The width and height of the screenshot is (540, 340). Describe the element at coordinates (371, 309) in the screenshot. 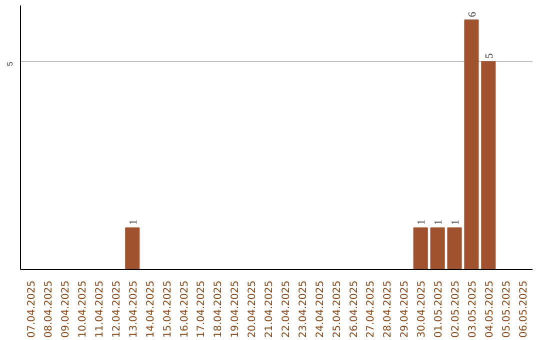

I see `x-tick-label: 27.04.2025` at that location.